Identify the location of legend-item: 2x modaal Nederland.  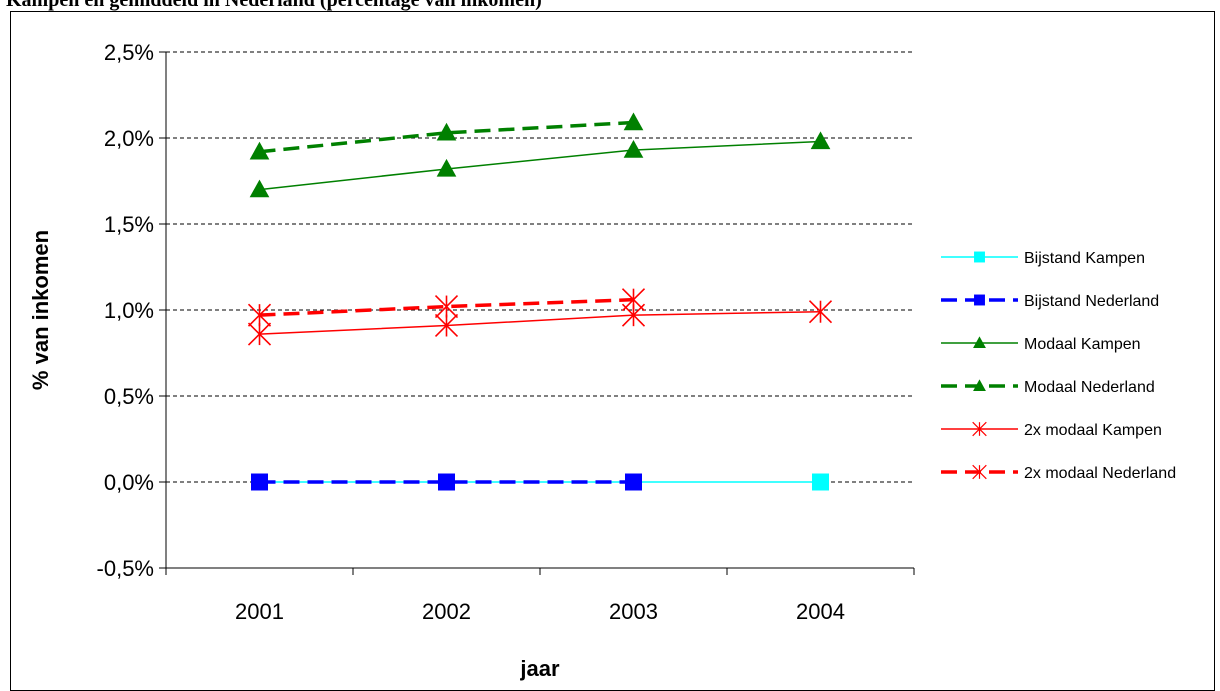
(1058, 473).